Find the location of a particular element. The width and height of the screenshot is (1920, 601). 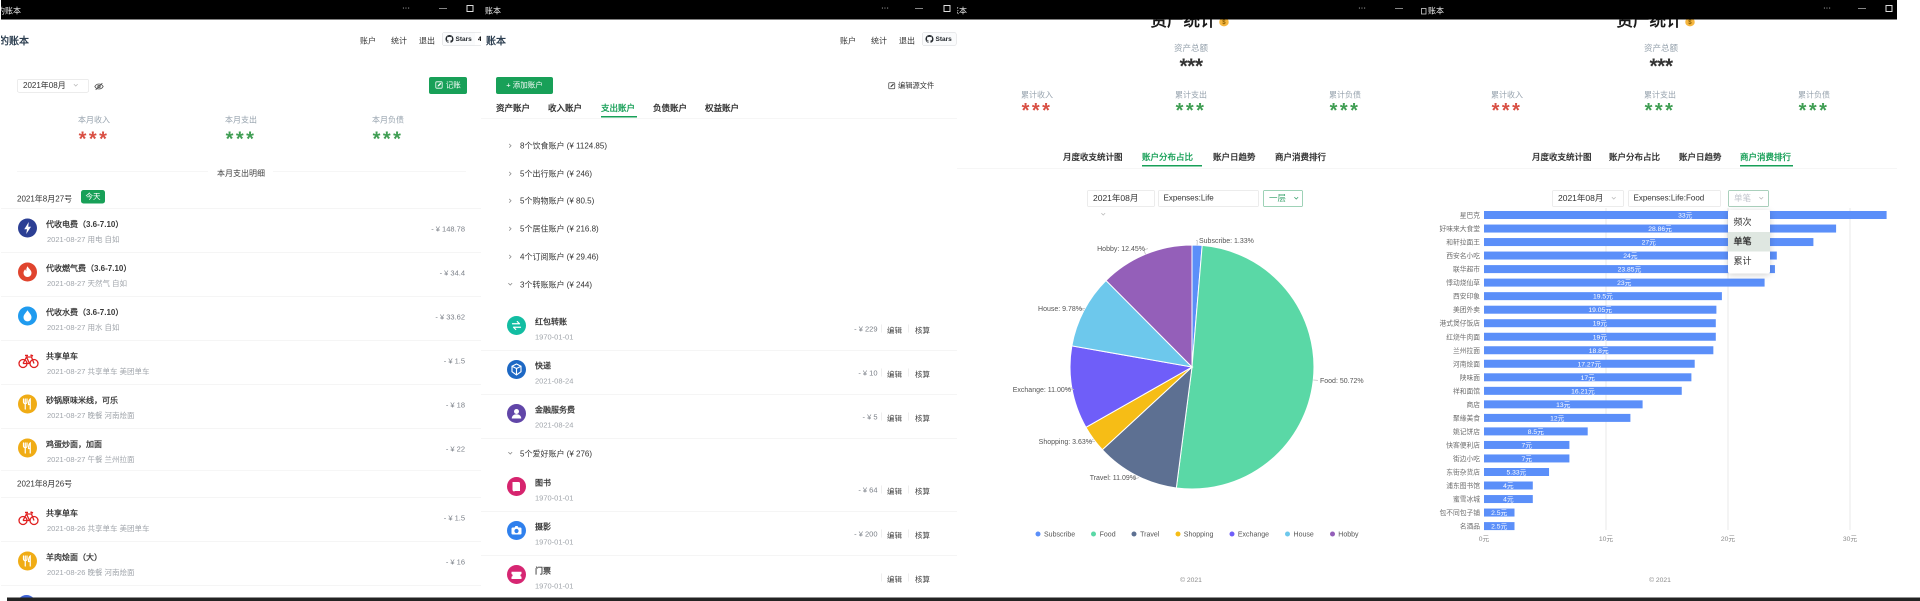

svg-text: 蜜雪冰城 is located at coordinates (1466, 499).